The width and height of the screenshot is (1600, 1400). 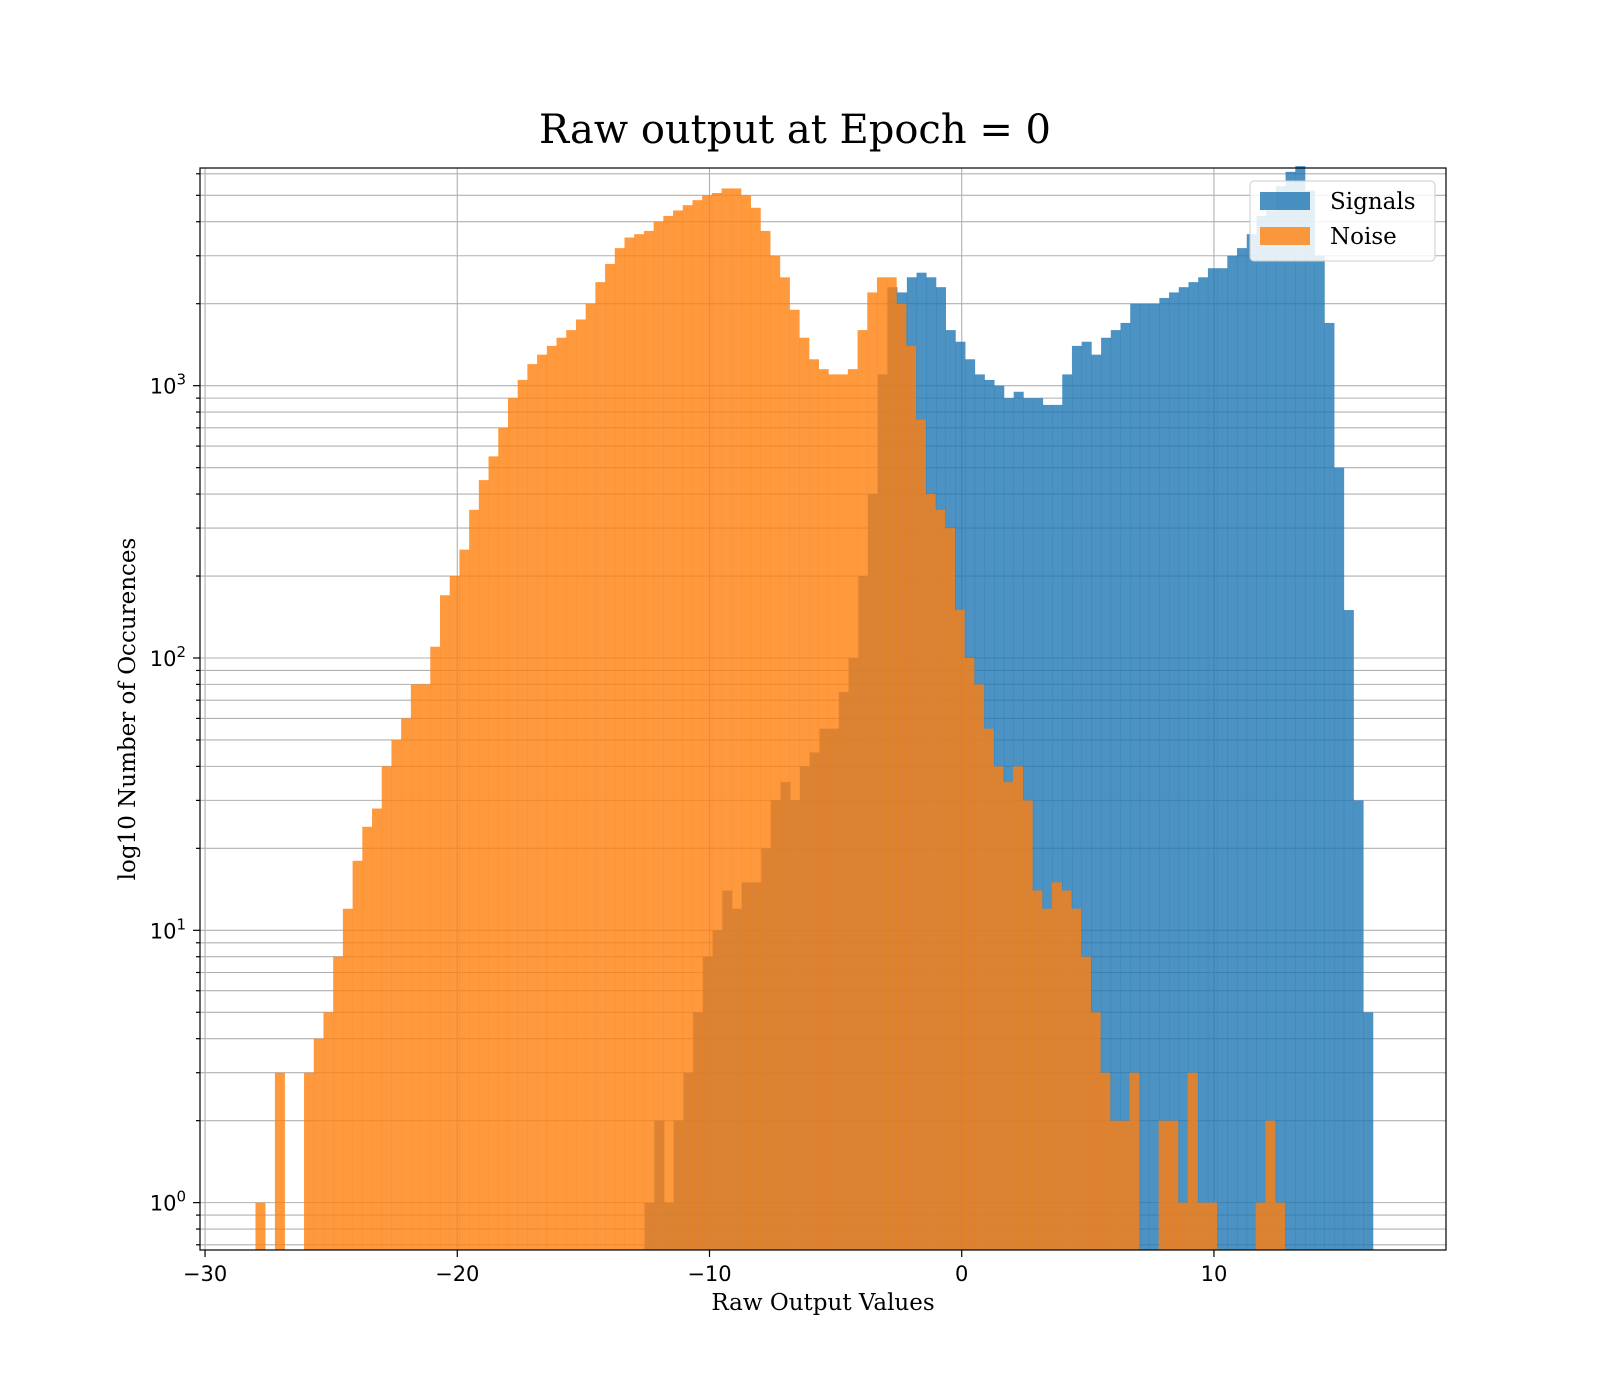 I want to click on y-tick-label: 10³, so click(x=168, y=385).